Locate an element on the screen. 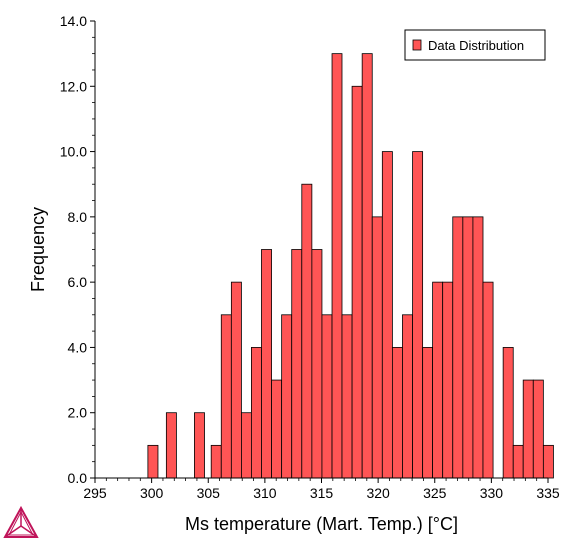  x-tick-label: 310 is located at coordinates (265, 493).